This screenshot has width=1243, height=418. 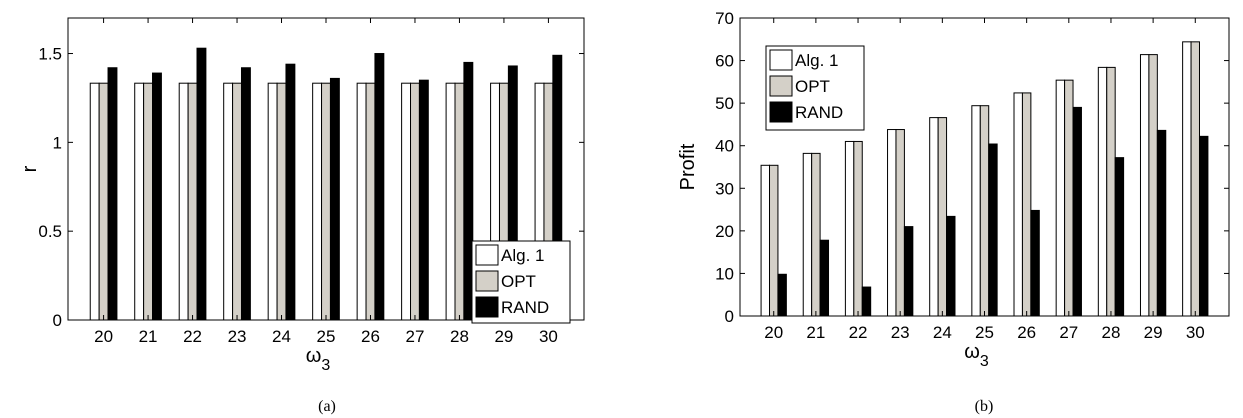 I want to click on x-tick-label: 21, so click(x=148, y=336).